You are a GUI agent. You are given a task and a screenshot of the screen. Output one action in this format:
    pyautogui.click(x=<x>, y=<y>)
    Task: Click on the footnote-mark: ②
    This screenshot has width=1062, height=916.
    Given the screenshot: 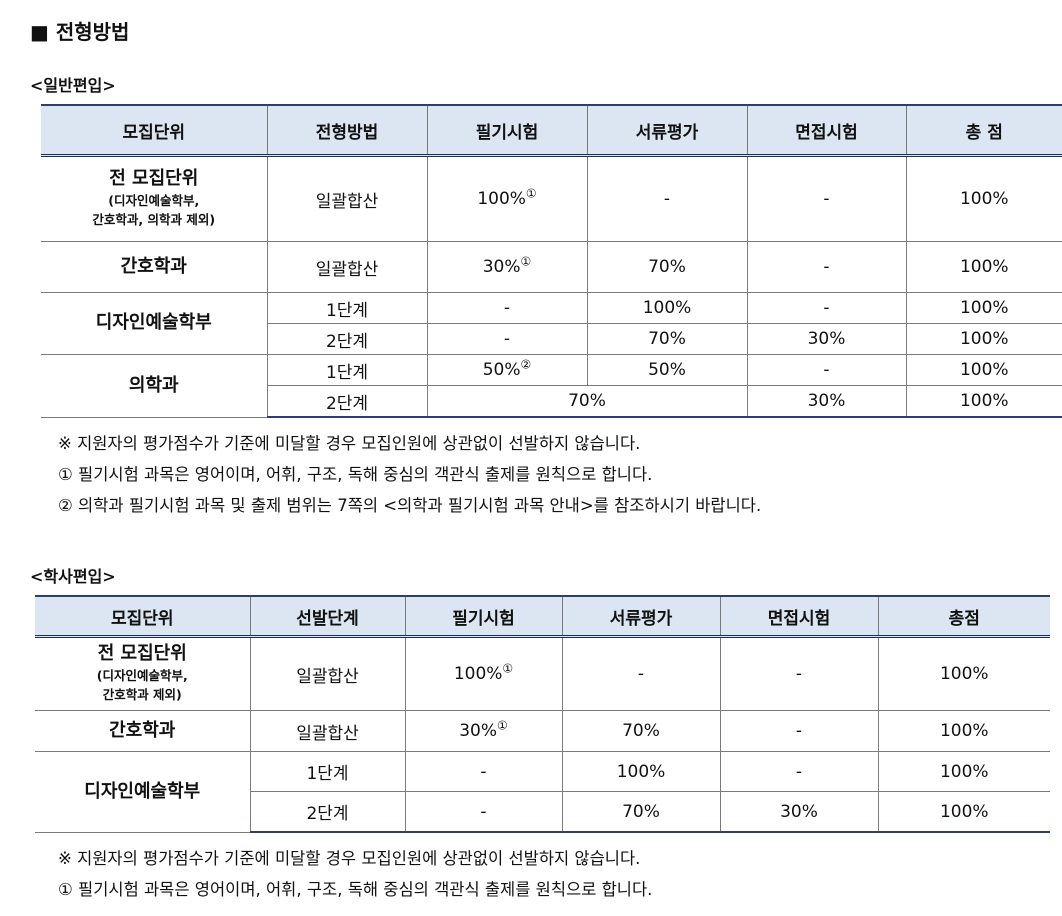 What is the action you would take?
    pyautogui.click(x=526, y=364)
    